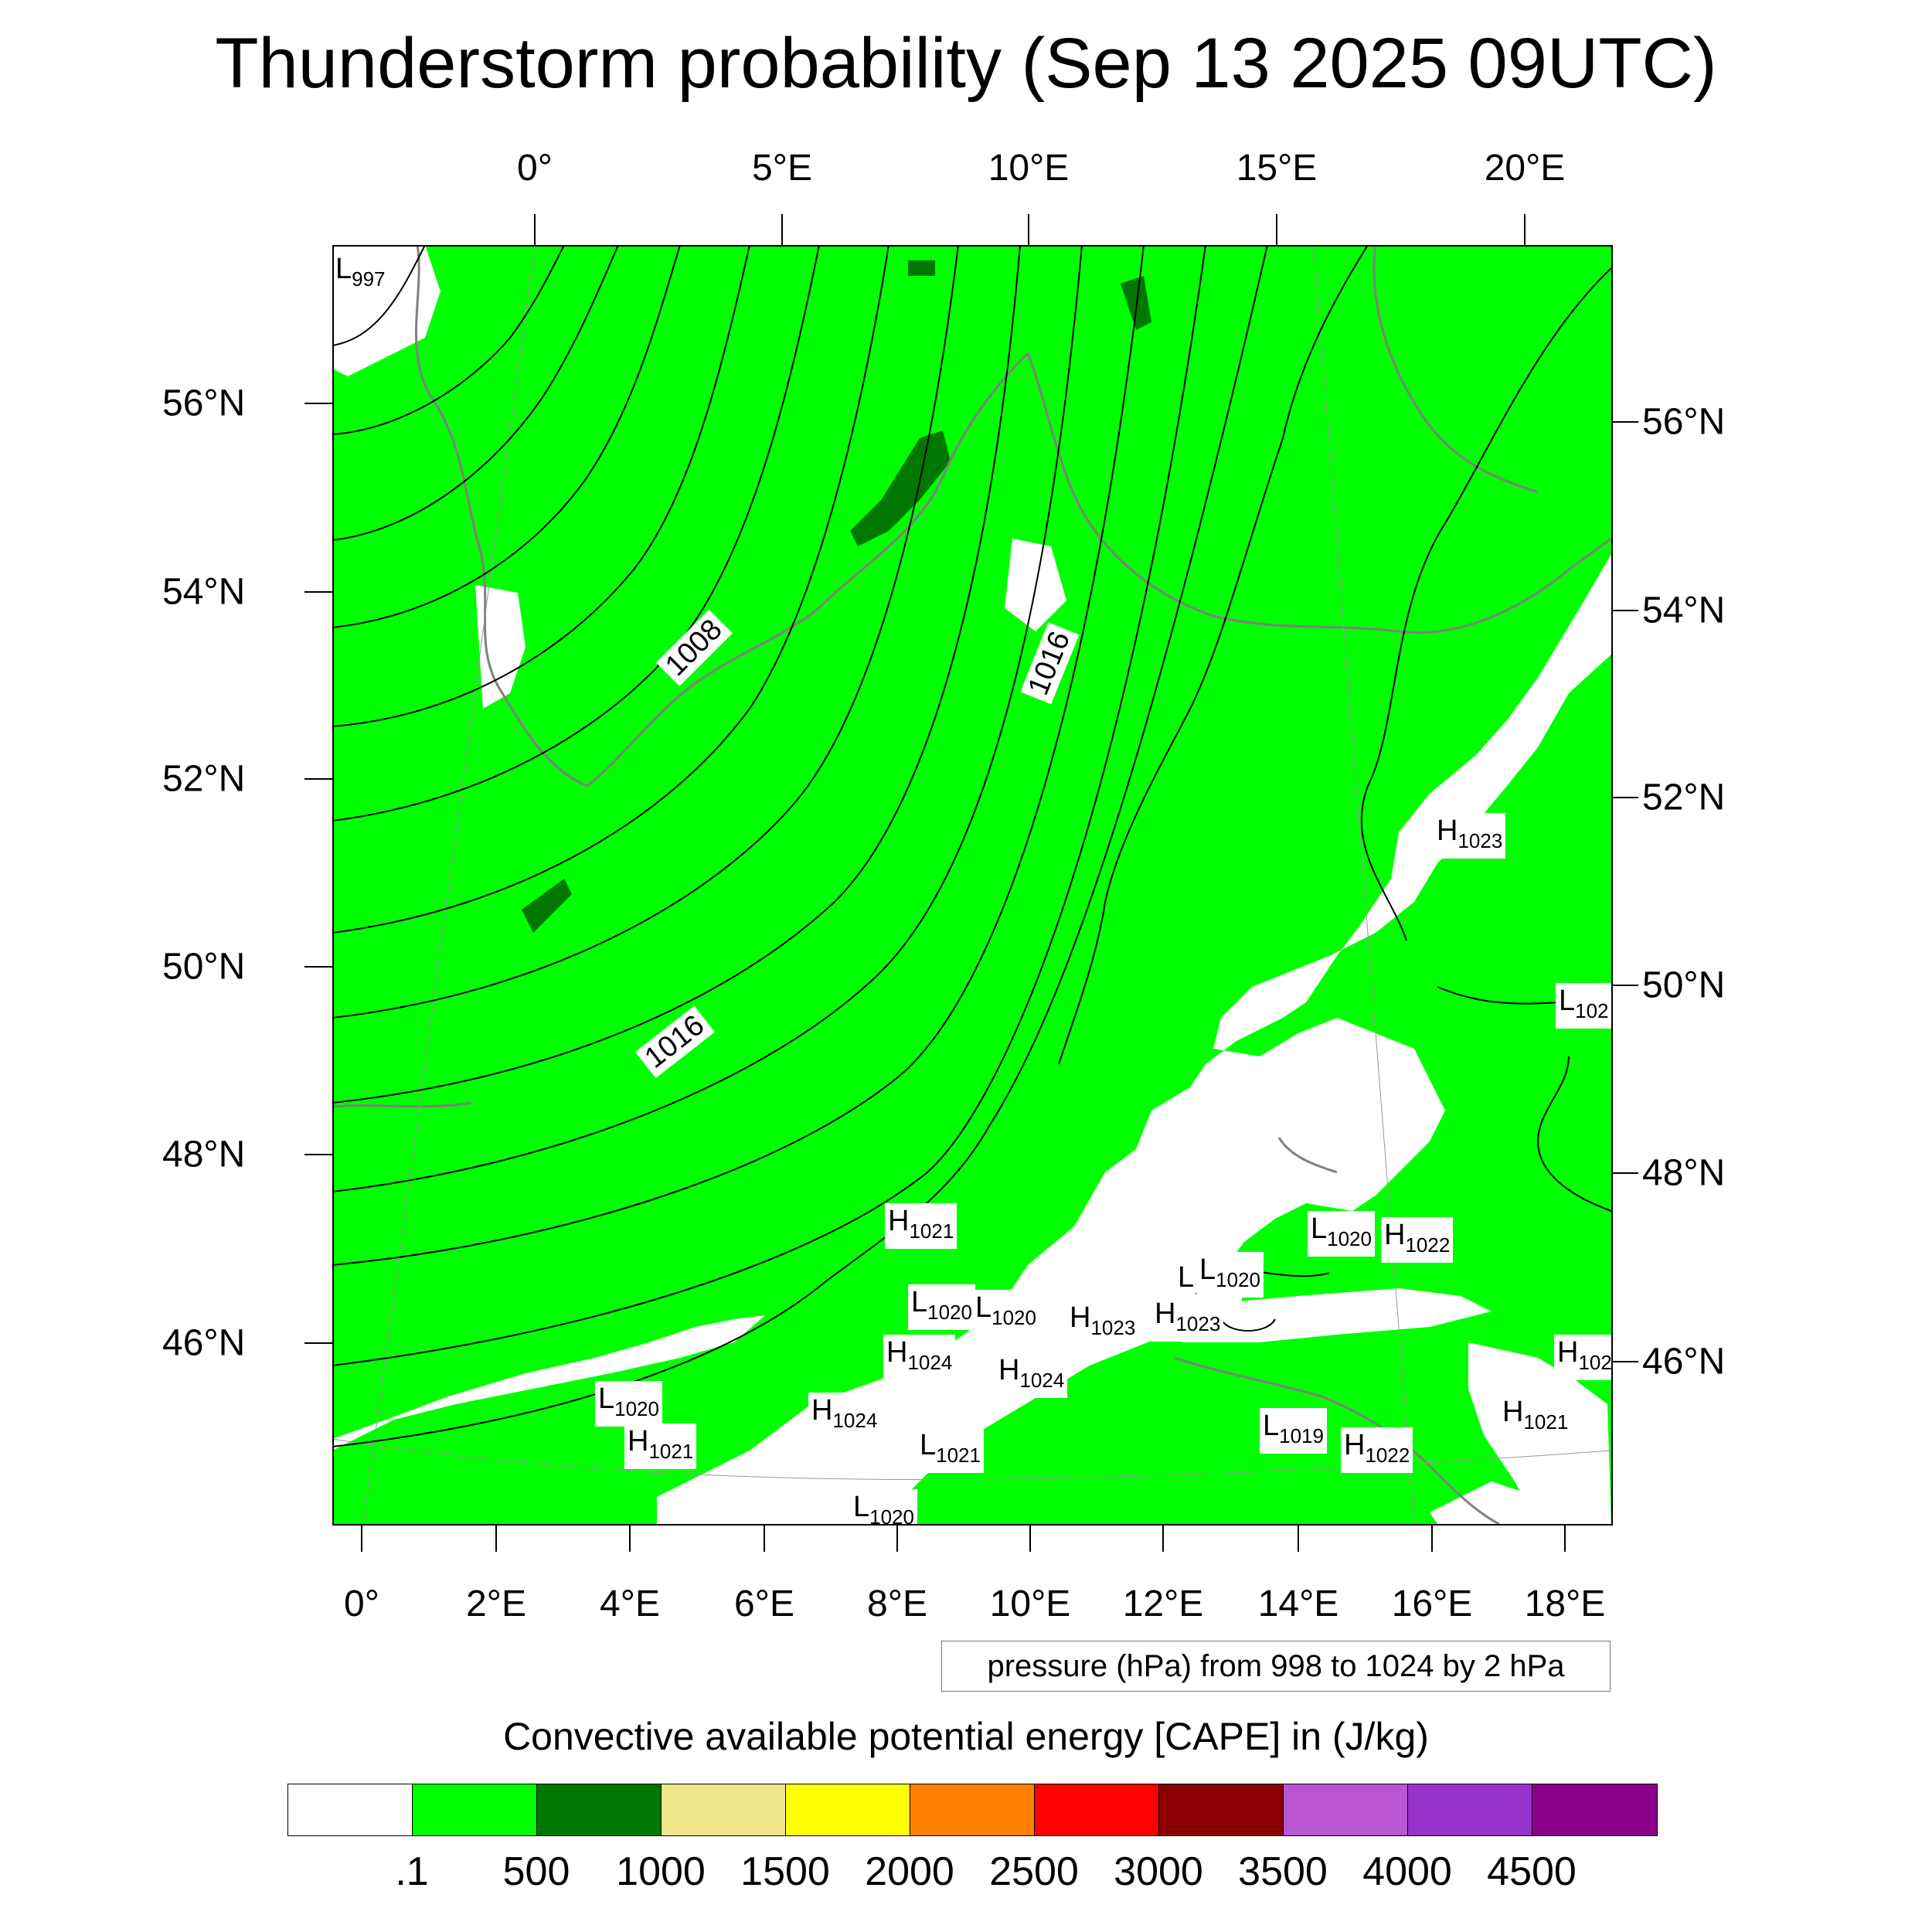 The height and width of the screenshot is (1932, 1932). Describe the element at coordinates (661, 1871) in the screenshot. I see `colorbar-label: 1000` at that location.